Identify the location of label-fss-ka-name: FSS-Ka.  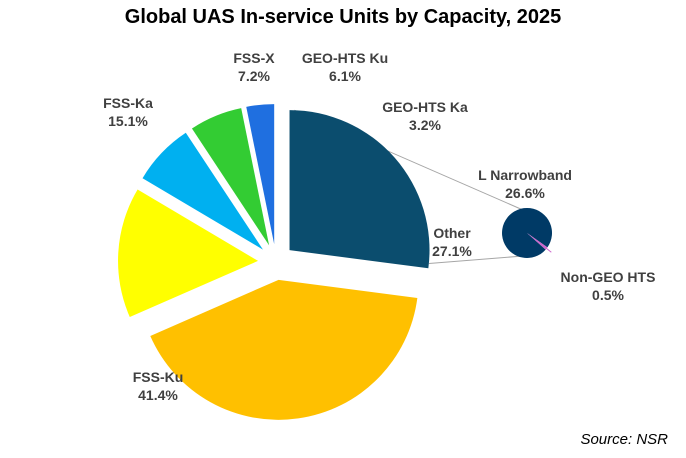
(128, 103).